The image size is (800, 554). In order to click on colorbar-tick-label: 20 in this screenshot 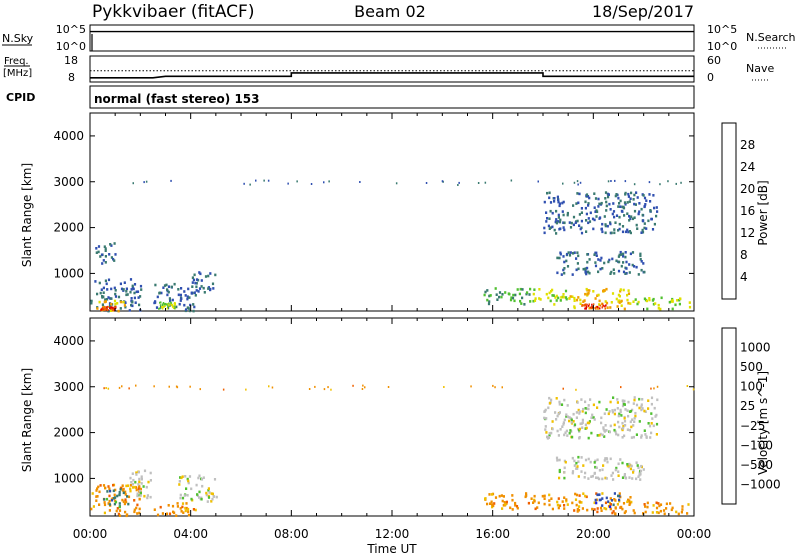, I will do `click(747, 189)`.